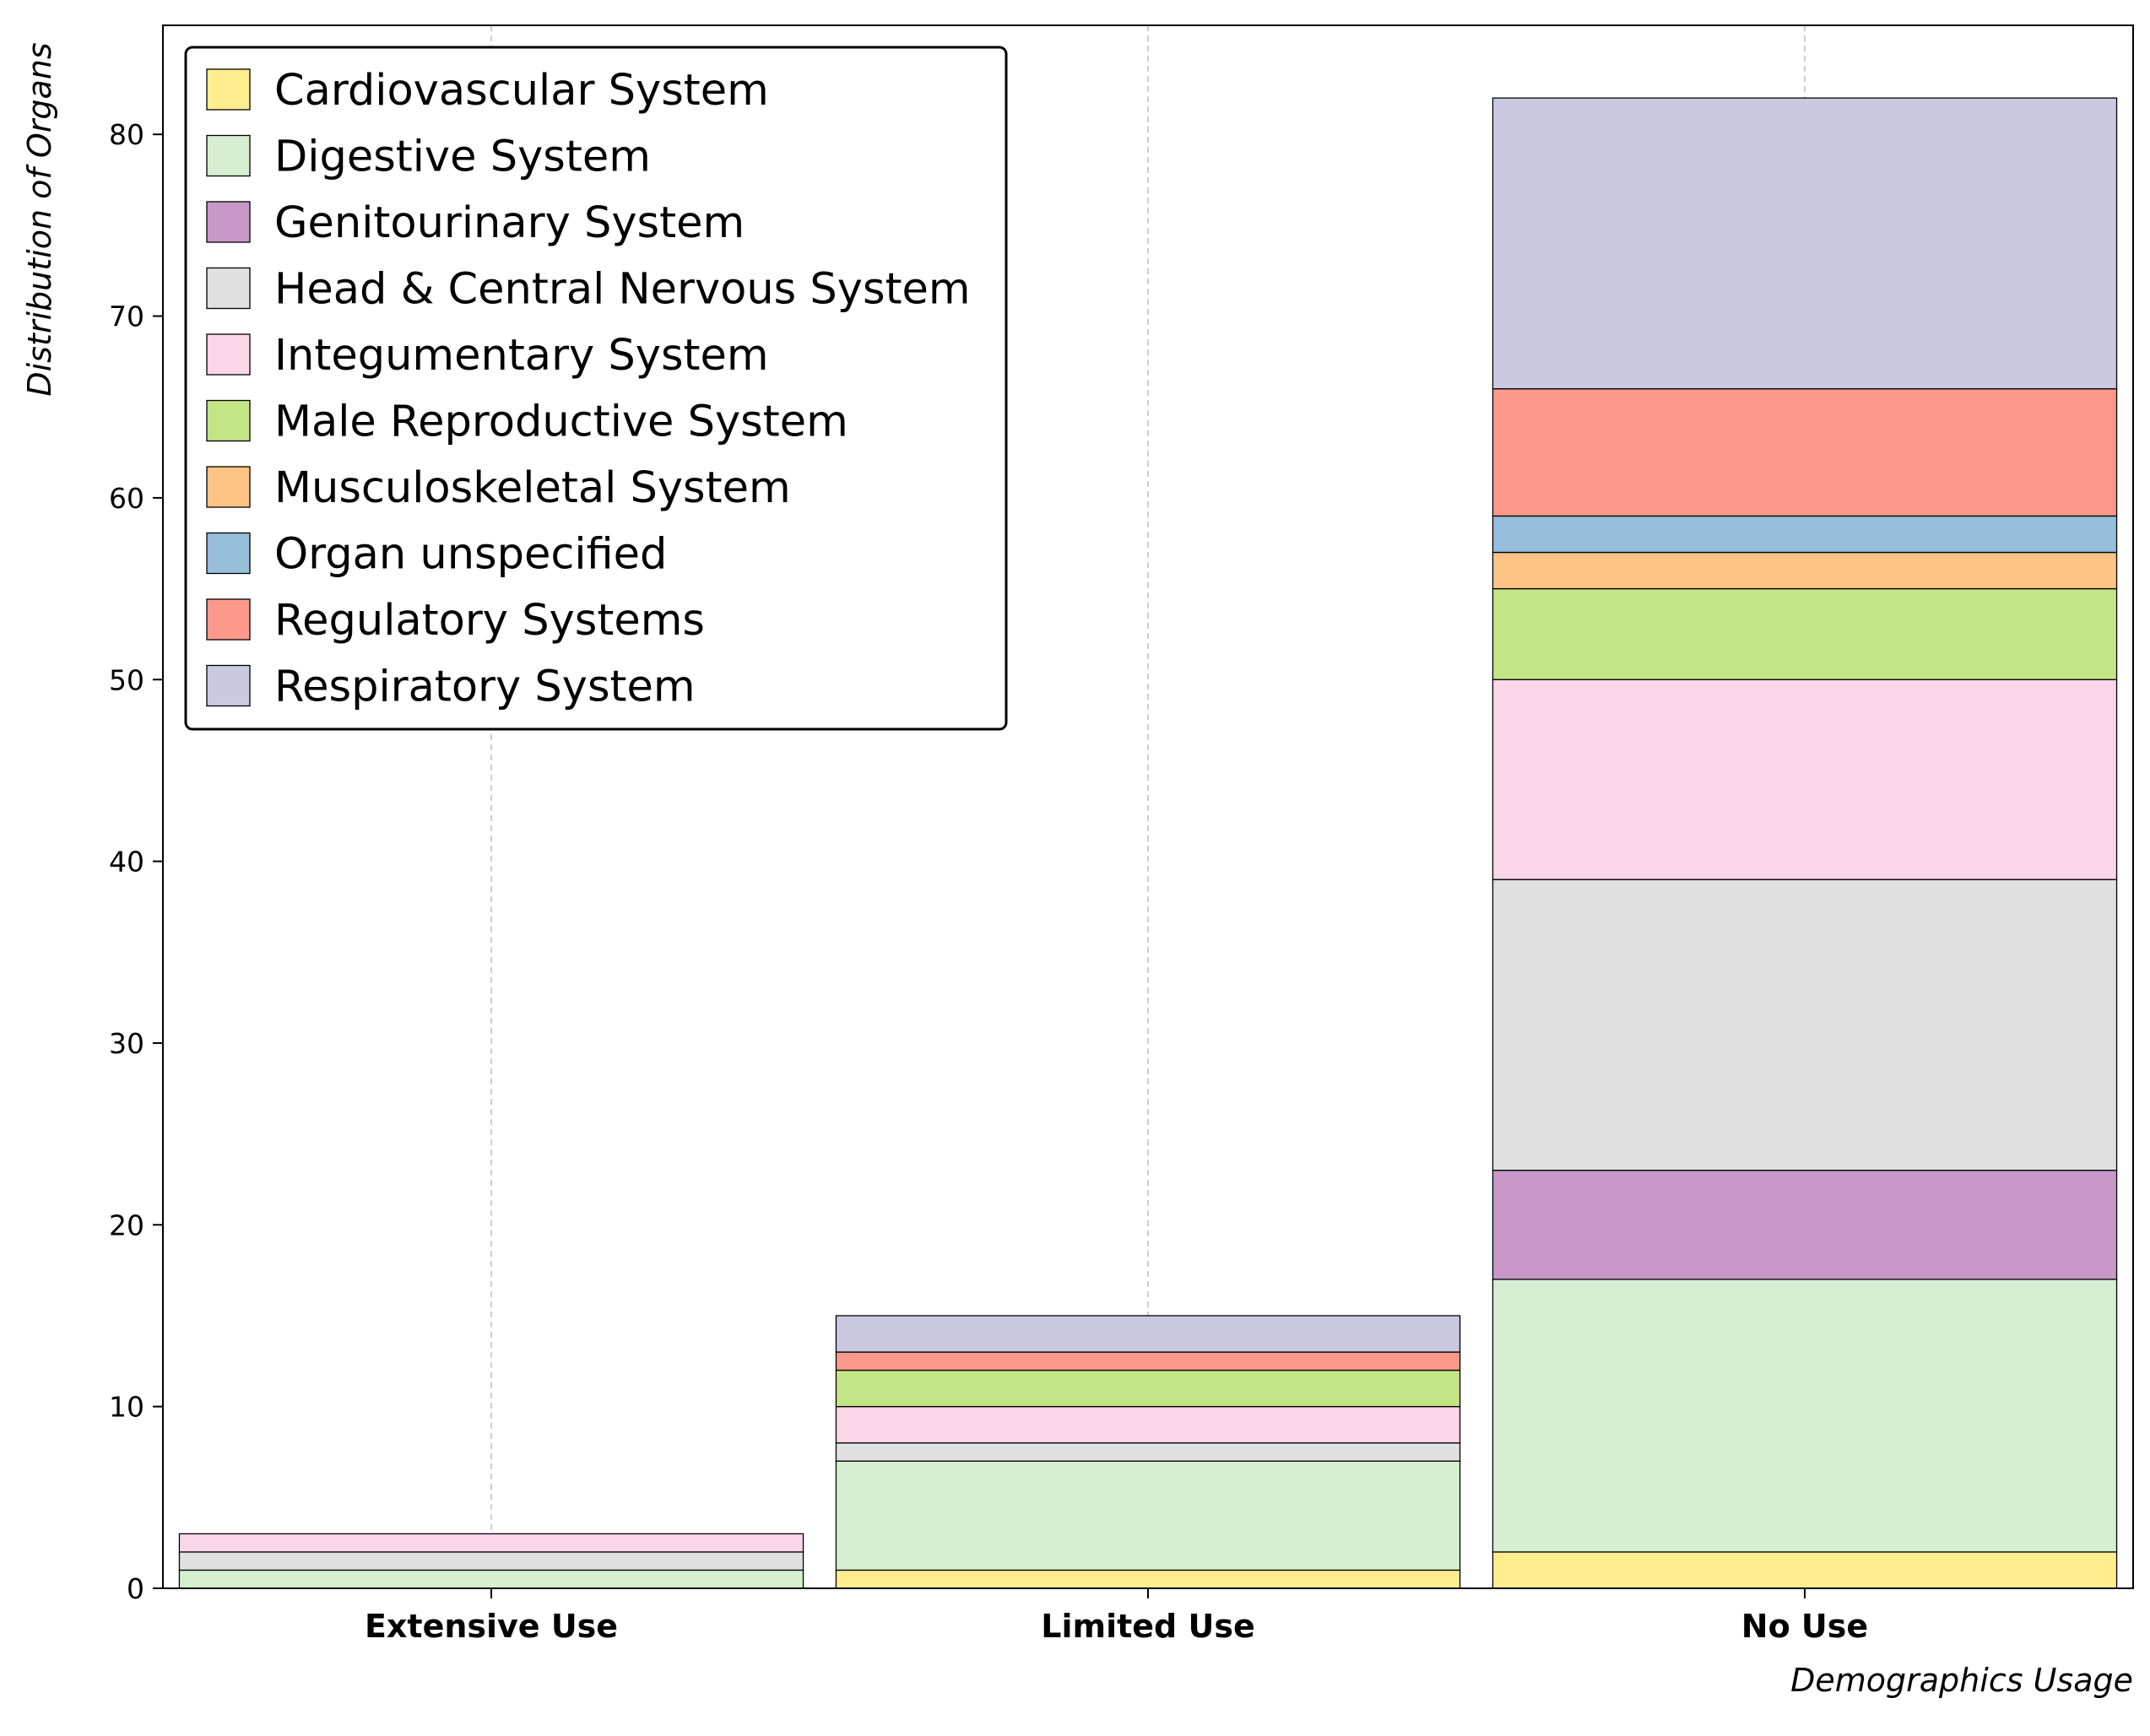 This screenshot has width=2150, height=1736. I want to click on x-tick-label: Extensive Use, so click(491, 1626).